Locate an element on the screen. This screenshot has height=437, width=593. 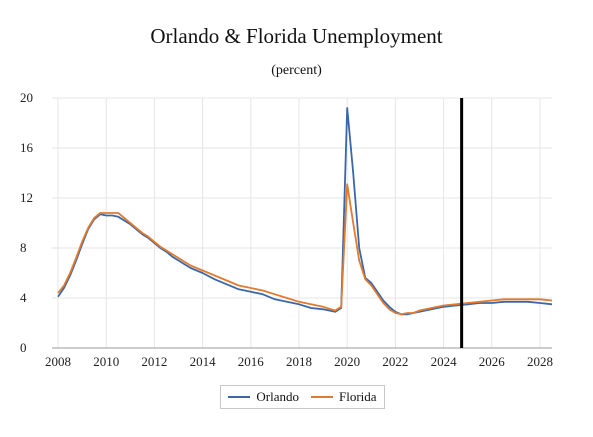
legend-label-orlando: Orlando is located at coordinates (278, 396).